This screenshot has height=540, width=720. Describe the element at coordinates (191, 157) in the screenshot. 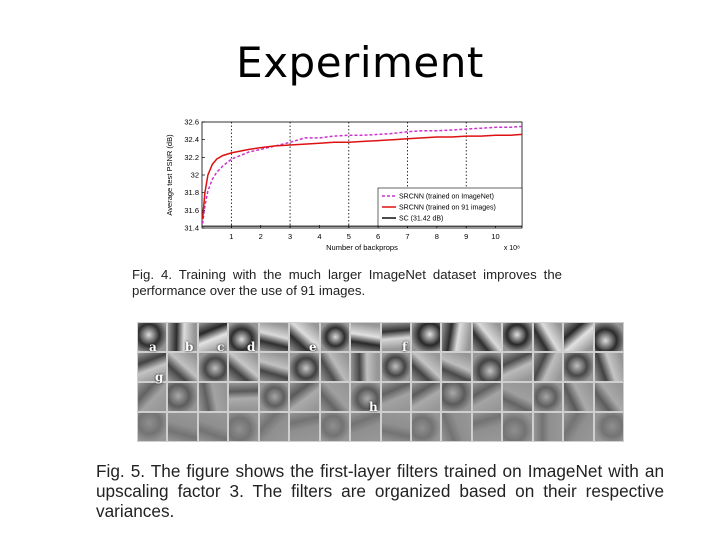

I see `y-tick-label: 32.2` at that location.